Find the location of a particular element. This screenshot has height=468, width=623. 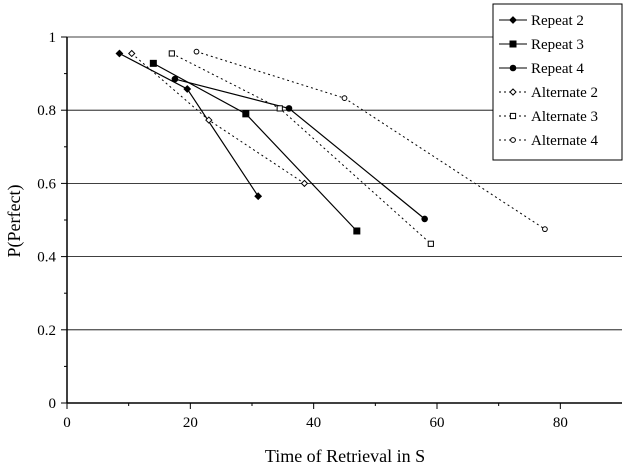

legend-label: Repeat 3 is located at coordinates (557, 45).